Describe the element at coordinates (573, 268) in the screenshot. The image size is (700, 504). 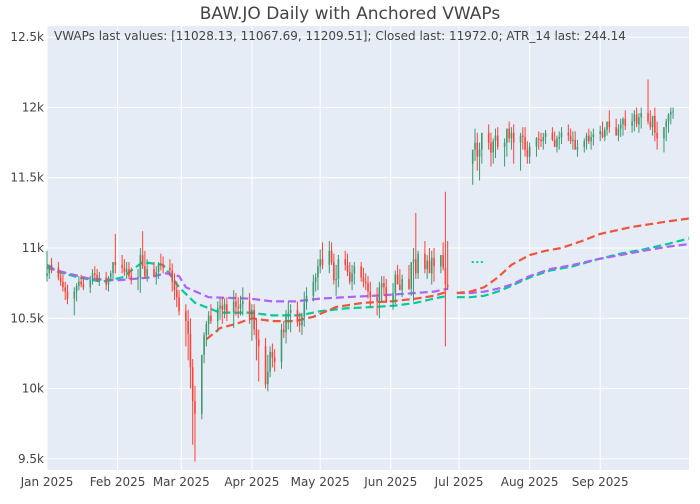
I see `vwap-line` at that location.